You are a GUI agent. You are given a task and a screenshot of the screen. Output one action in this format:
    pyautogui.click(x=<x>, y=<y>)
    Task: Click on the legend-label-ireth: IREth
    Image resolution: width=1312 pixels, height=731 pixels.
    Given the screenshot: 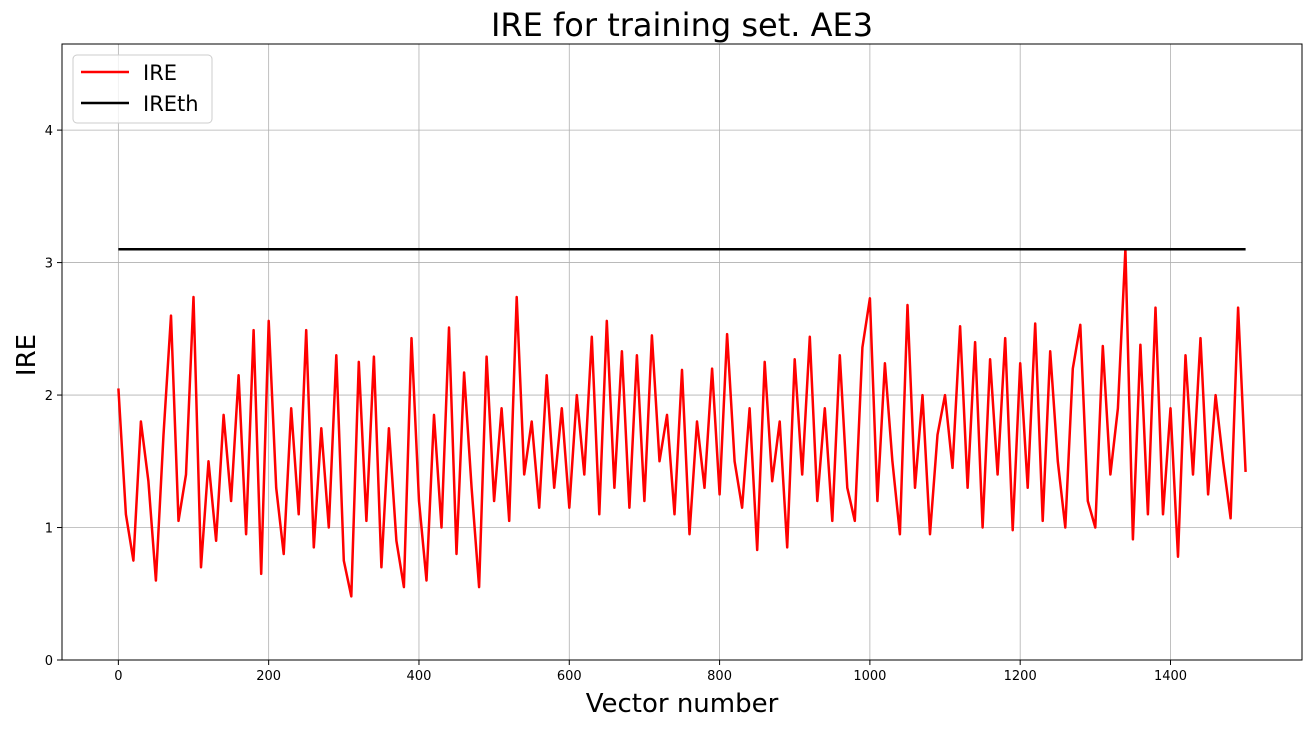 What is the action you would take?
    pyautogui.click(x=171, y=104)
    